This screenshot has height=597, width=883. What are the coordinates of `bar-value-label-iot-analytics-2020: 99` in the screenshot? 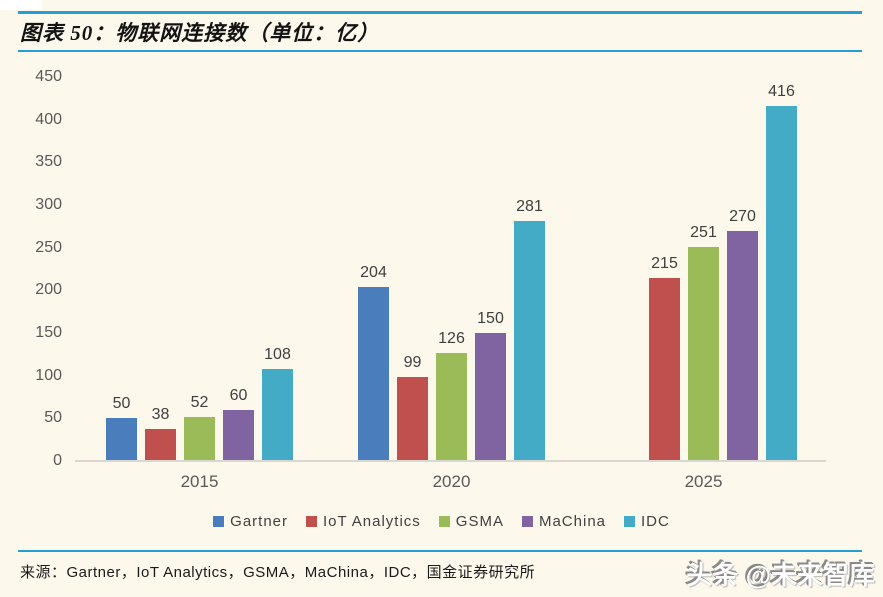 It's located at (412, 362).